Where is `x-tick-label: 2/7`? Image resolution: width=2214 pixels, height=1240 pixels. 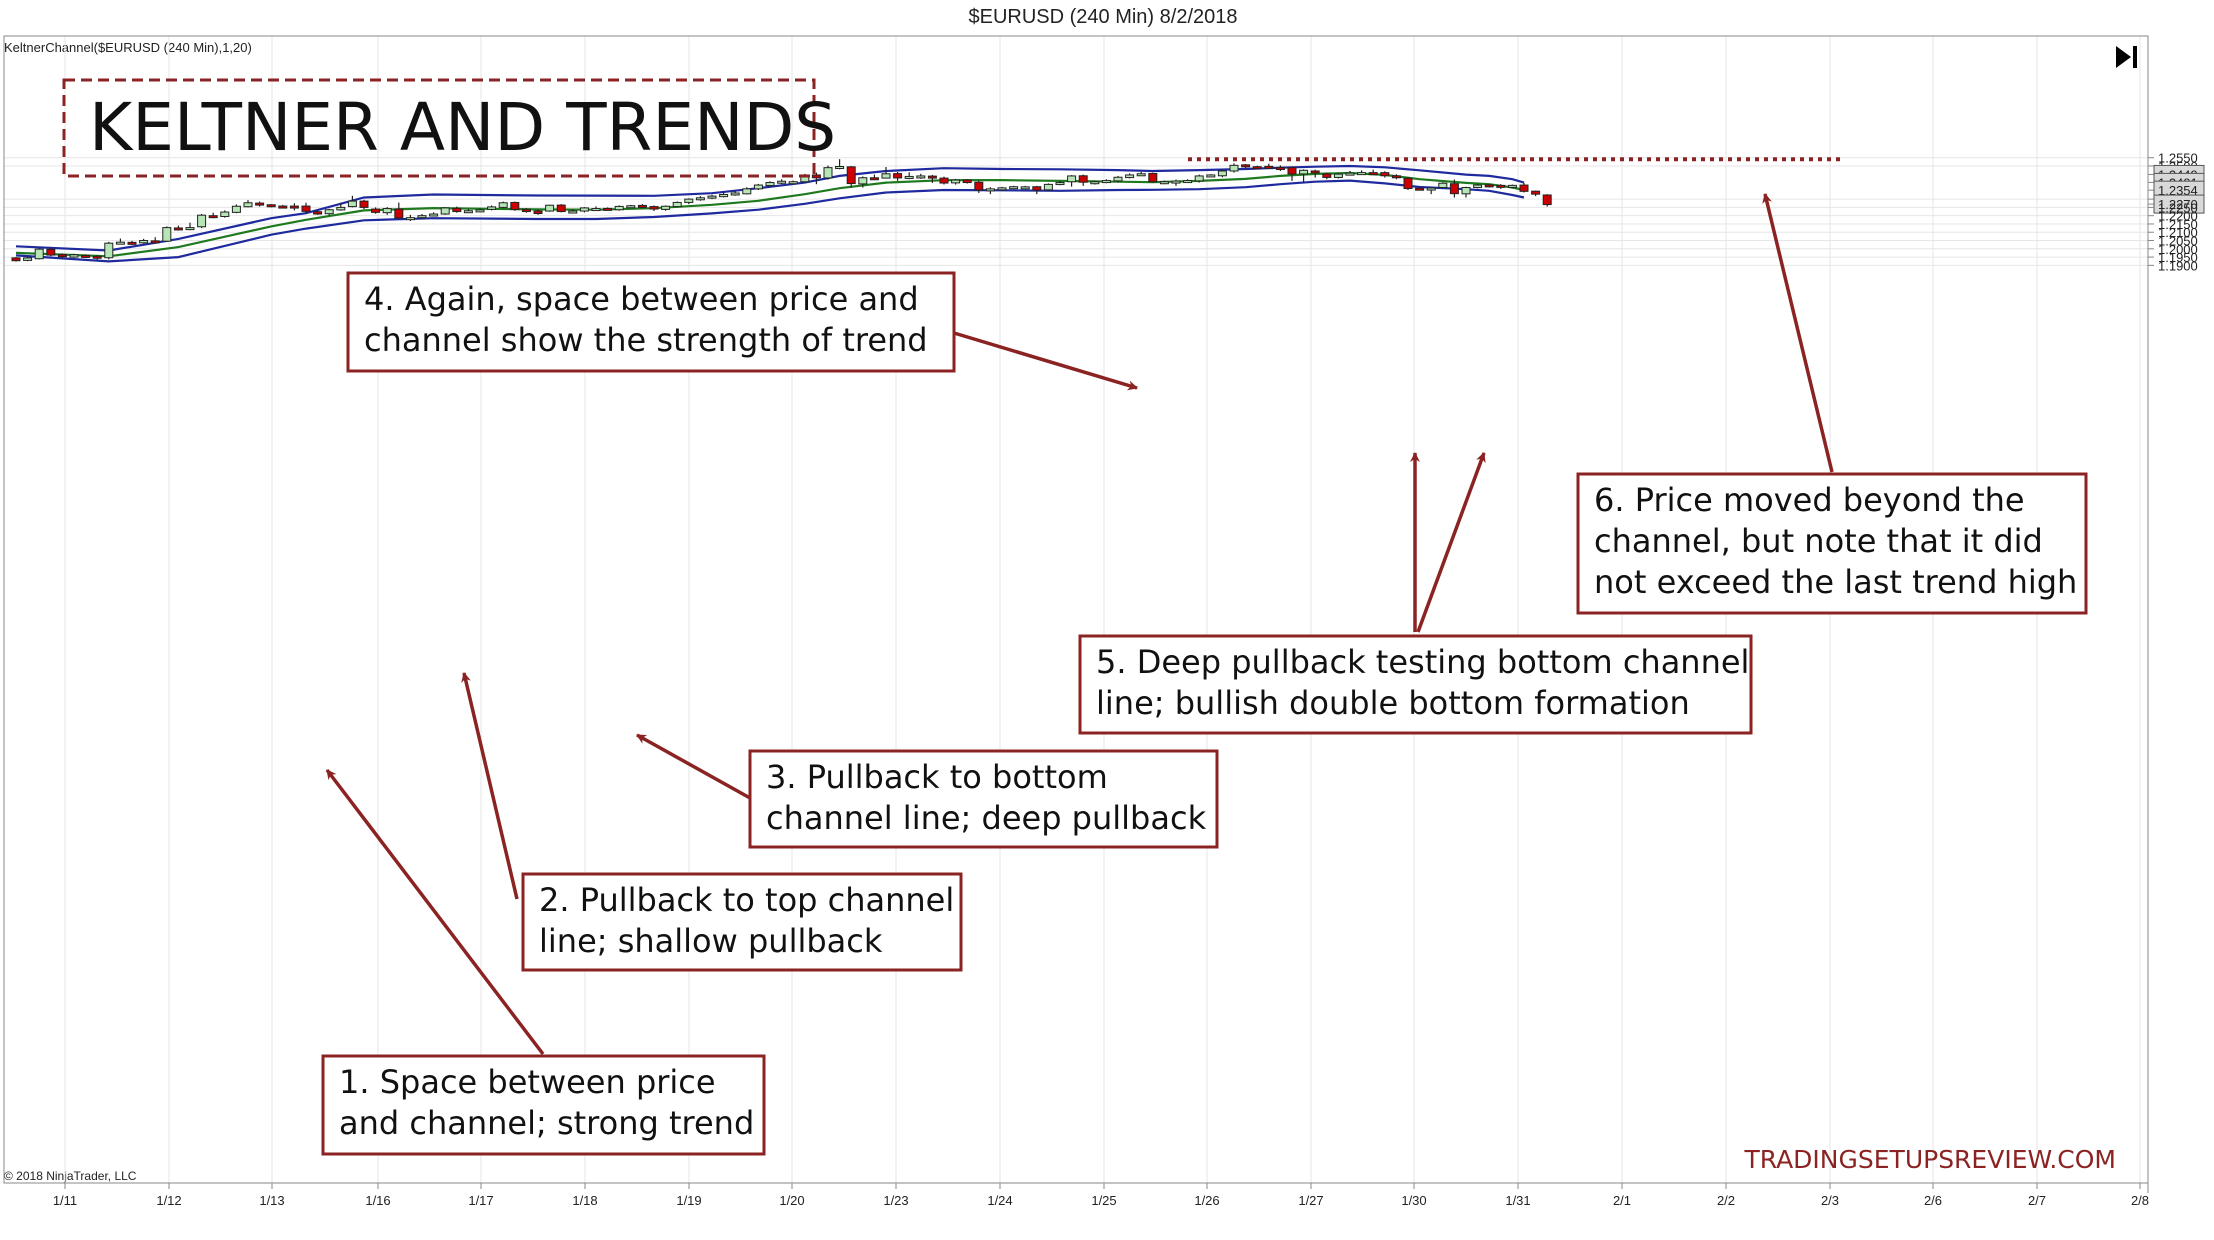 x-tick-label: 2/7 is located at coordinates (2037, 1200).